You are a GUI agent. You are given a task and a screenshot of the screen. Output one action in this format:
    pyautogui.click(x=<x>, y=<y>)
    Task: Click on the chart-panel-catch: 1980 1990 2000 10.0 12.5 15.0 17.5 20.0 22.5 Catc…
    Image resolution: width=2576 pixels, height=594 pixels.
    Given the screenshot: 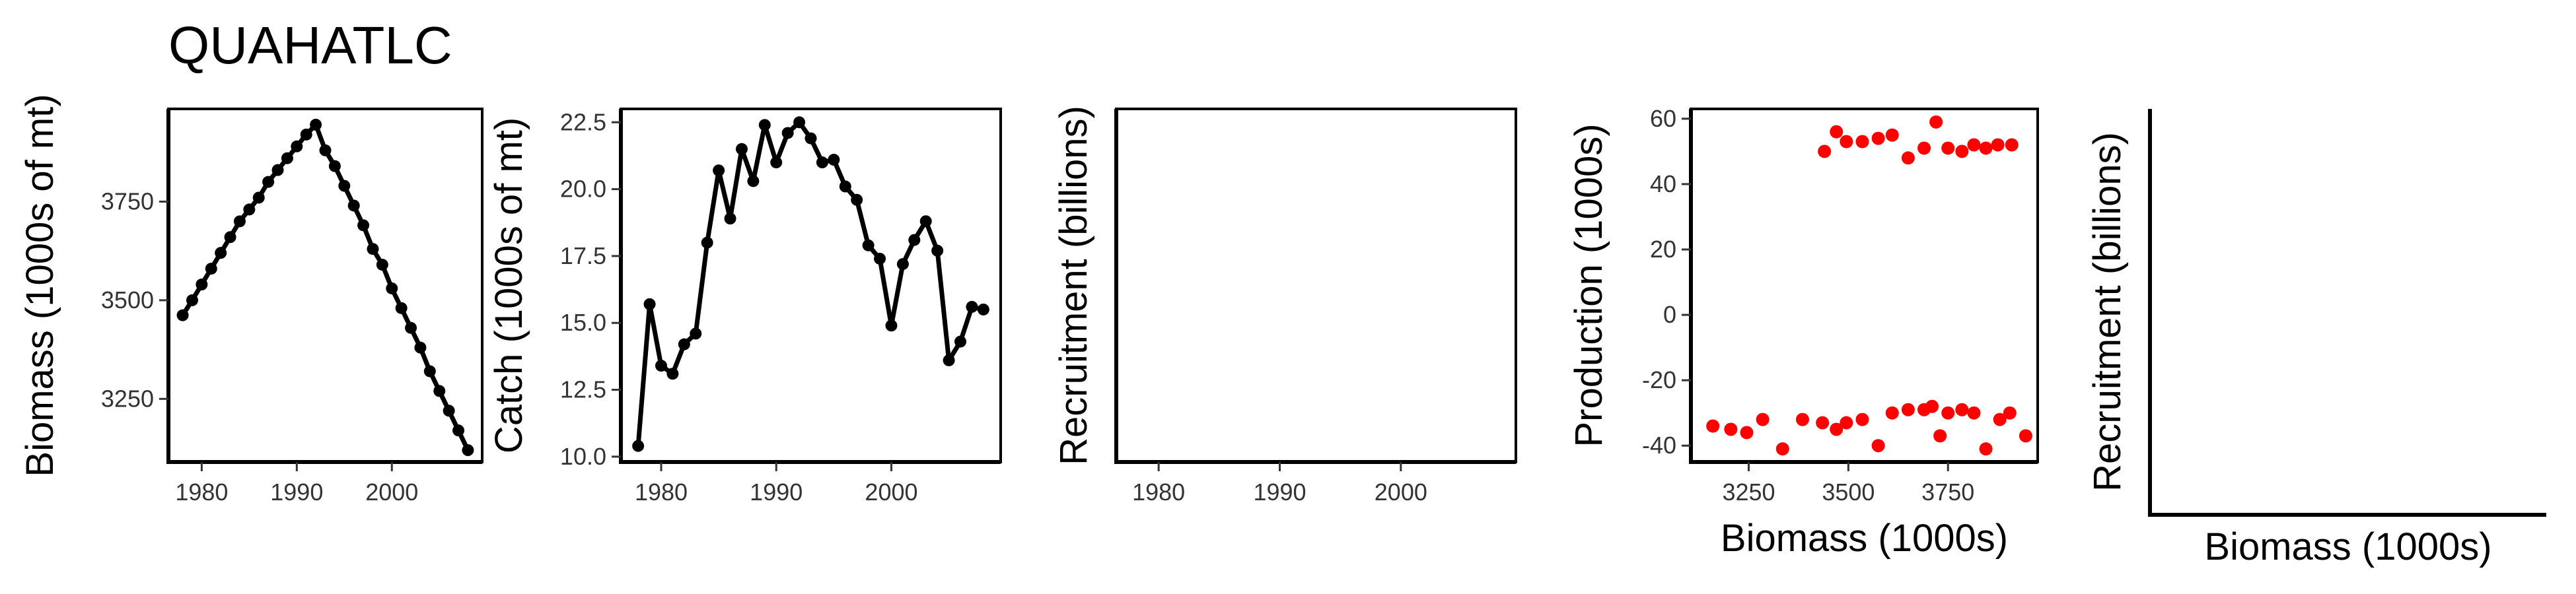 What is the action you would take?
    pyautogui.click(x=744, y=307)
    